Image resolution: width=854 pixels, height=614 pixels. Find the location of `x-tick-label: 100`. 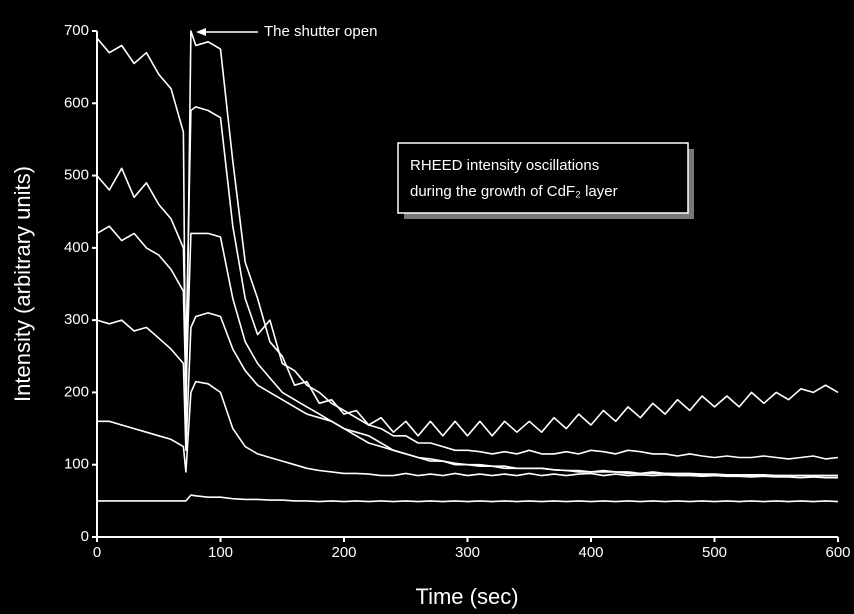

x-tick-label: 100 is located at coordinates (220, 552).